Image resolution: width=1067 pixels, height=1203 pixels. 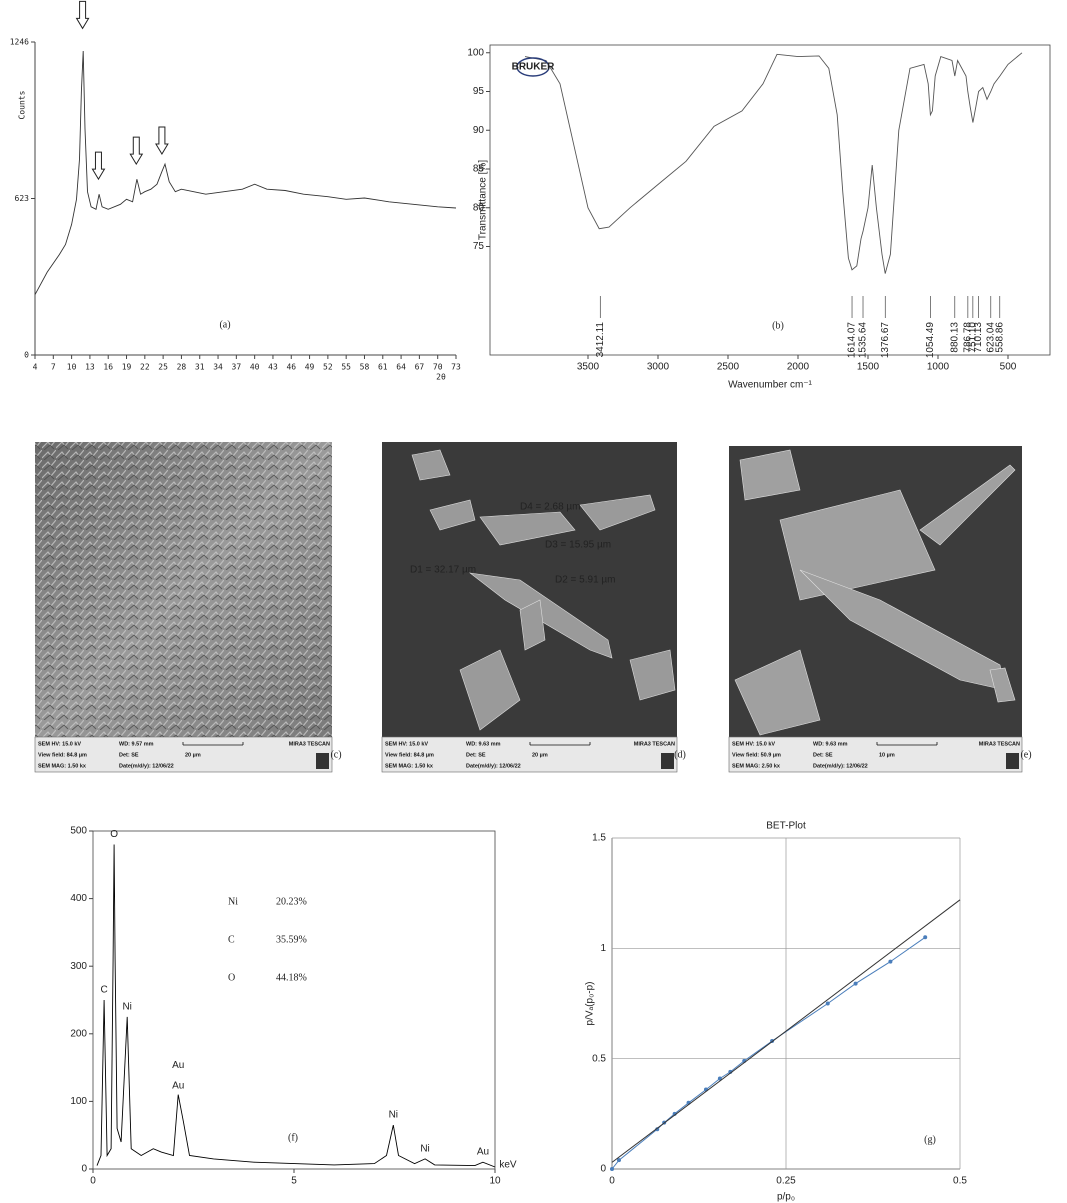 What do you see at coordinates (887, 755) in the screenshot?
I see `scale-label: 10 µm` at bounding box center [887, 755].